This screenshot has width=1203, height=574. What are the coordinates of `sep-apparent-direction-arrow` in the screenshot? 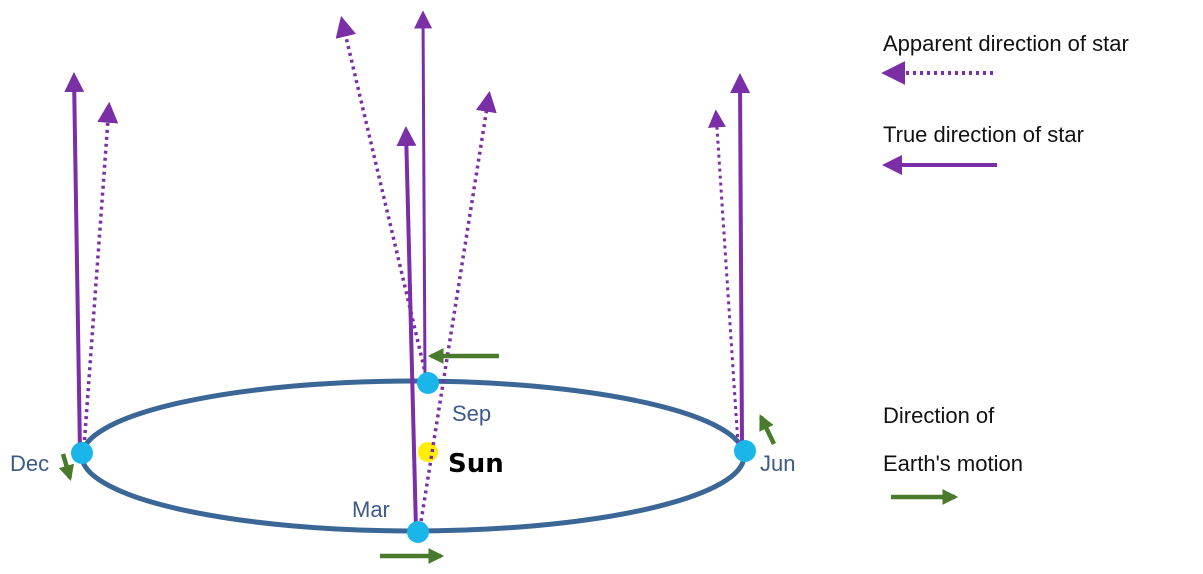 It's located at (381, 196).